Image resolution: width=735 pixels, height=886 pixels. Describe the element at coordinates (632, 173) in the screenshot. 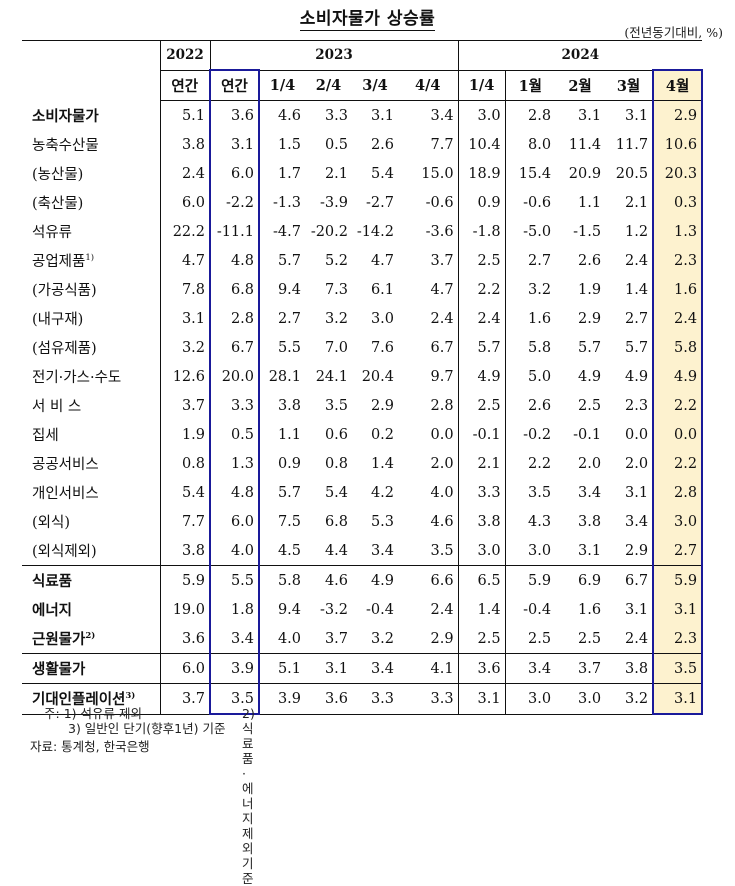

I see `table-cell: 20.5` at that location.